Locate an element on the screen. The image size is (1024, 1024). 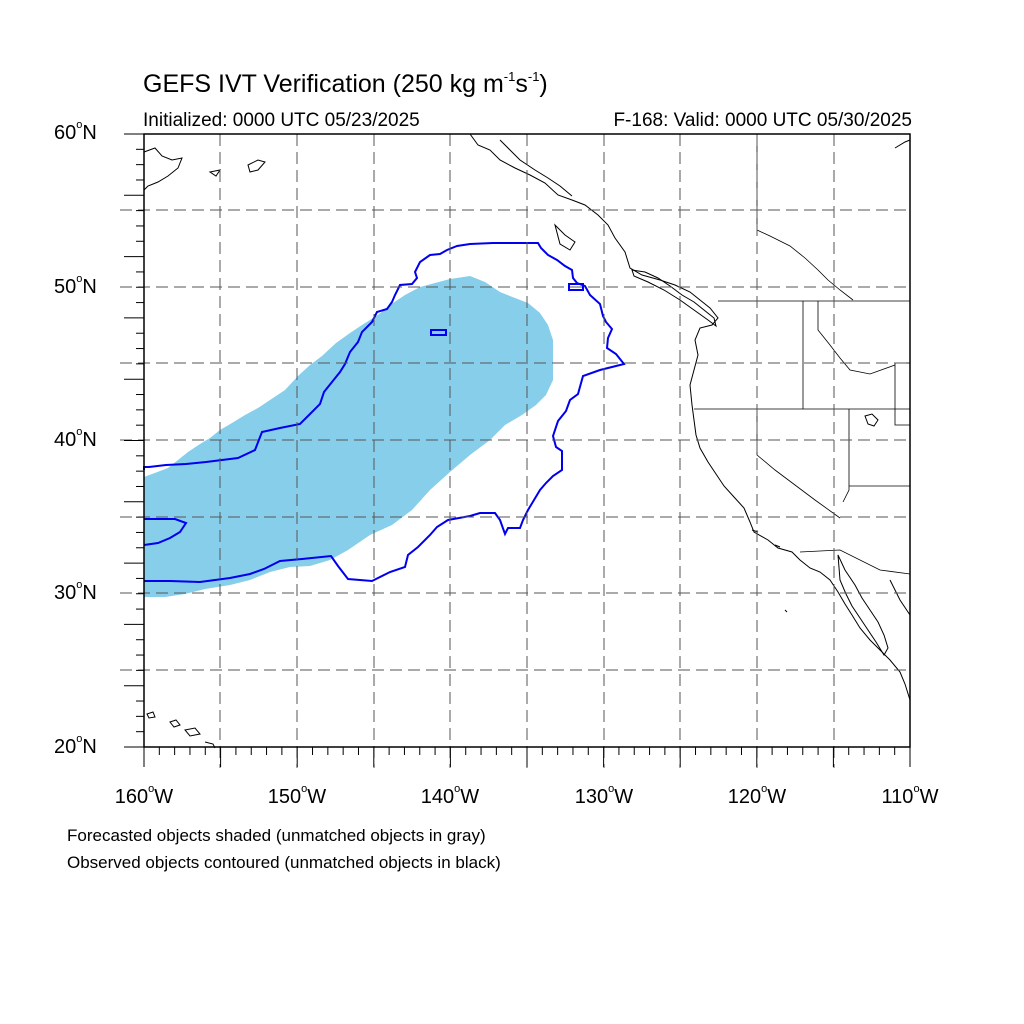
state-boundaries is located at coordinates (802, 354).